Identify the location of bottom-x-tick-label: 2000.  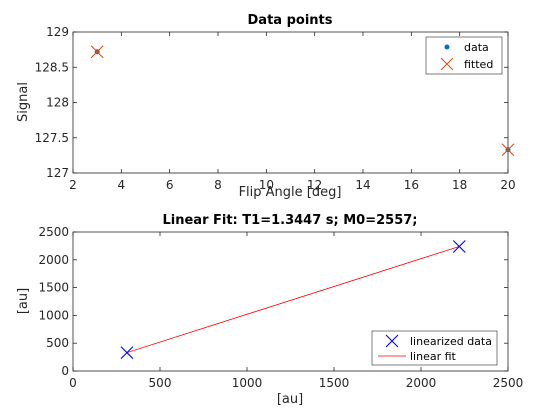
(421, 383).